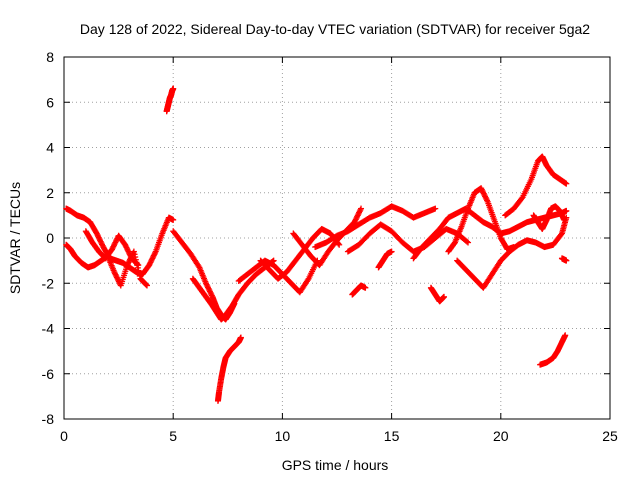 This screenshot has height=480, width=640. I want to click on x-tick-label: 0, so click(64, 436).